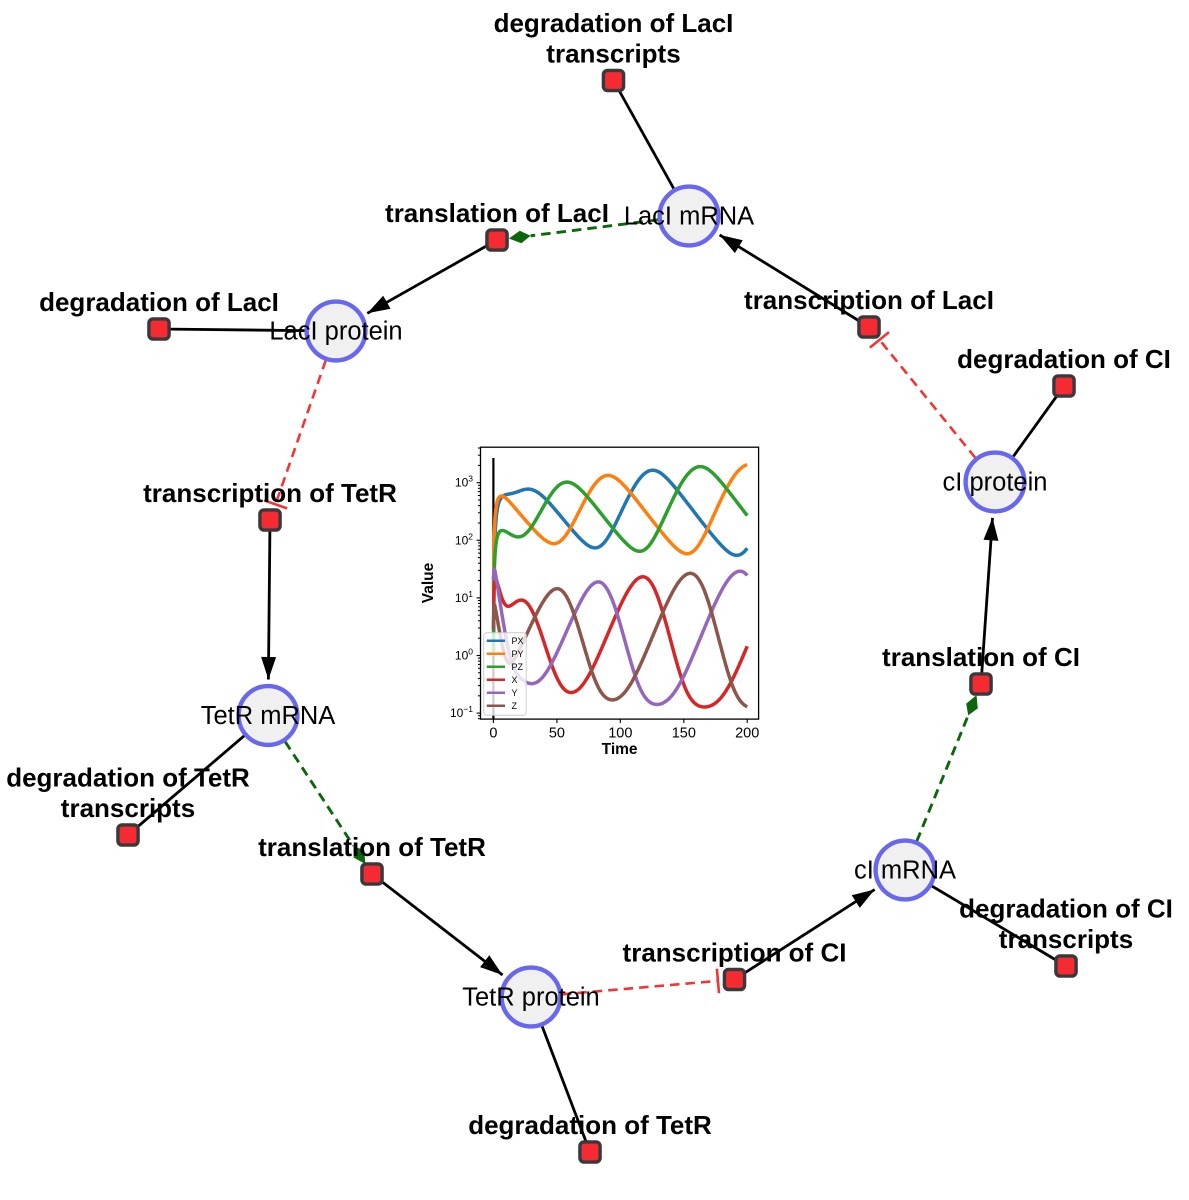  I want to click on svg-text: PZ, so click(518, 667).